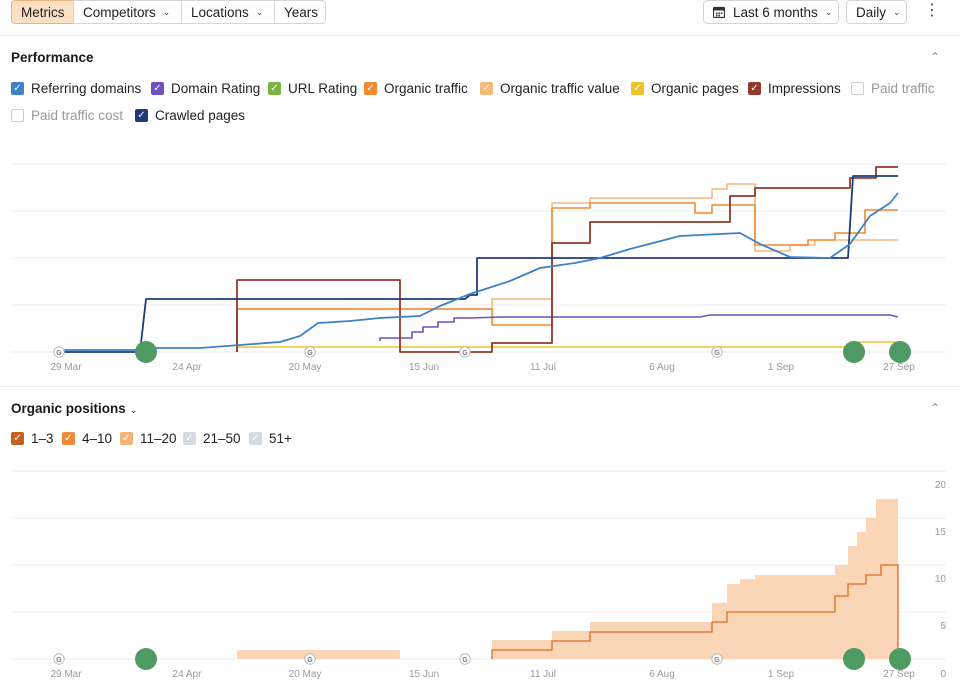  I want to click on metric-impressions: ✓ Impressions, so click(794, 88).